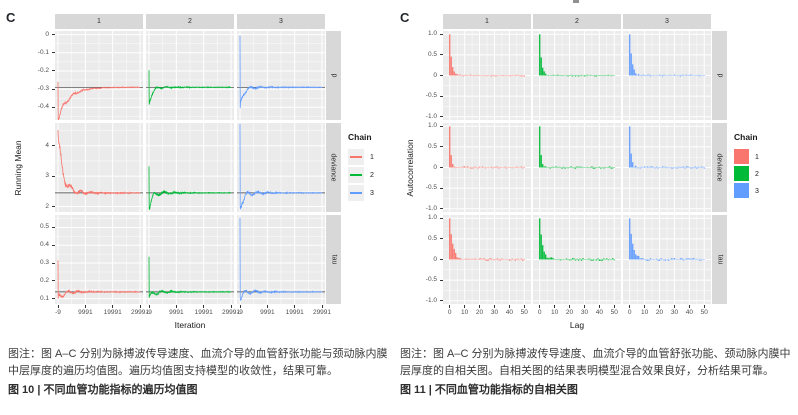  I want to click on x-tick-label: 30, so click(674, 312).